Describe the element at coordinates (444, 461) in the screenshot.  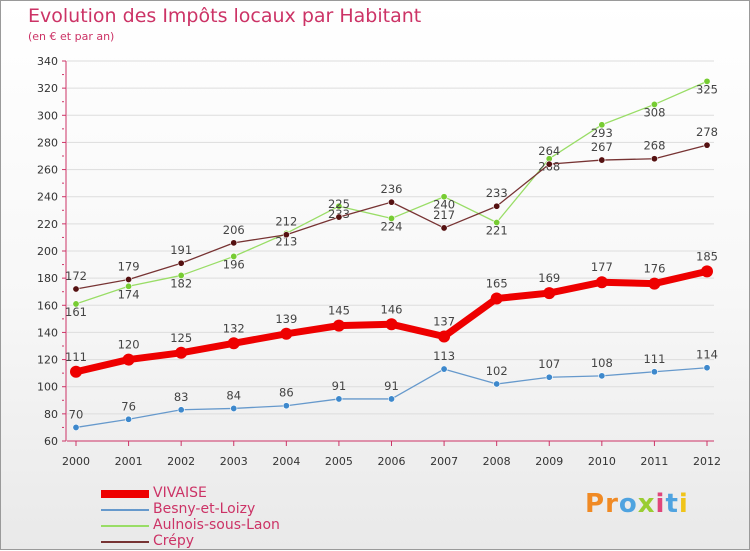
I see `x-tick-label: 2007` at that location.